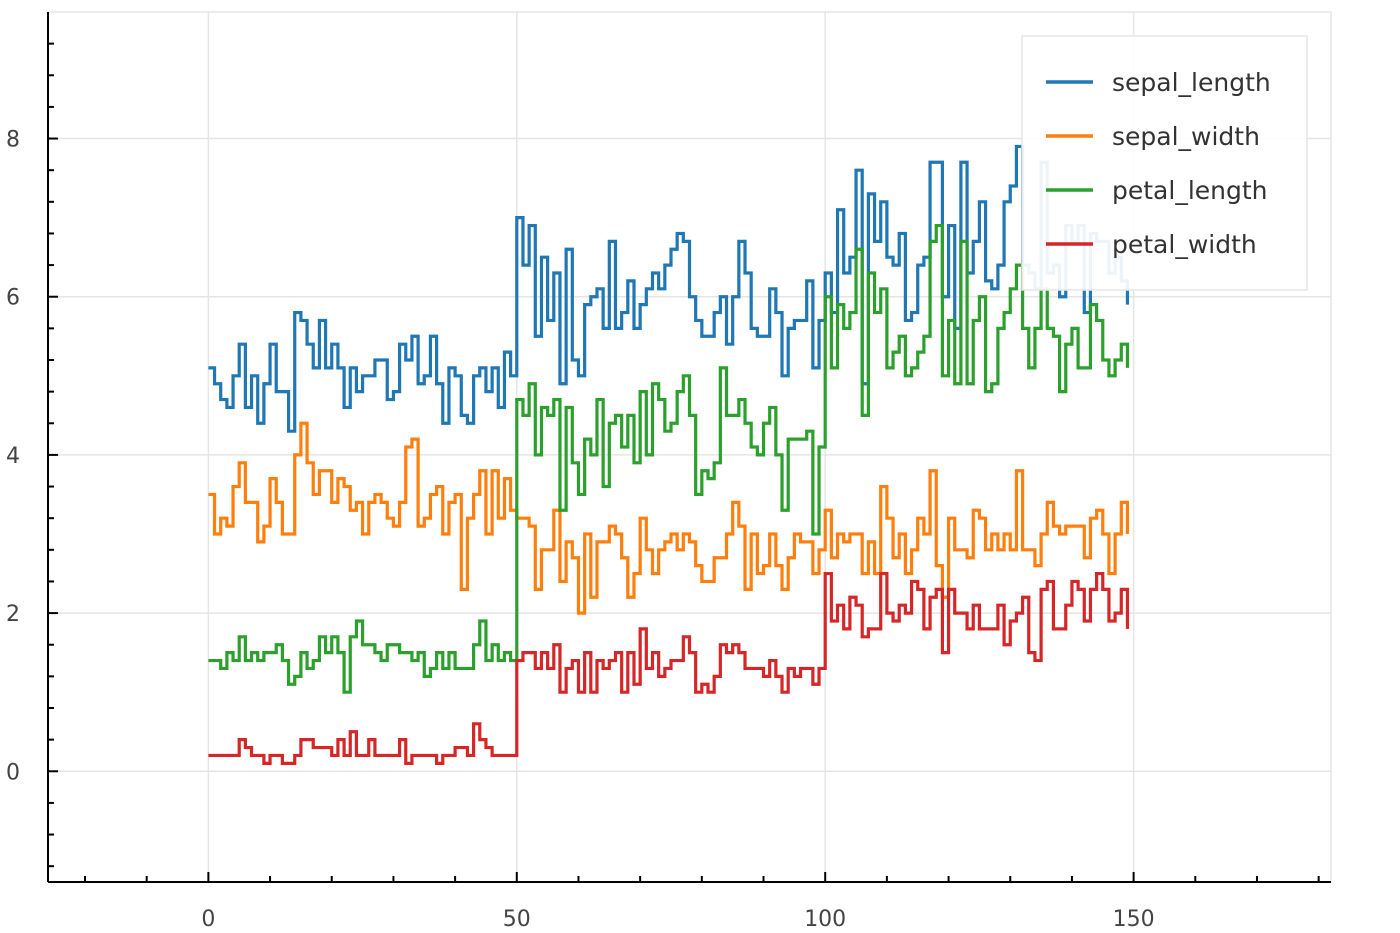  I want to click on x-tick-label: 50, so click(517, 919).